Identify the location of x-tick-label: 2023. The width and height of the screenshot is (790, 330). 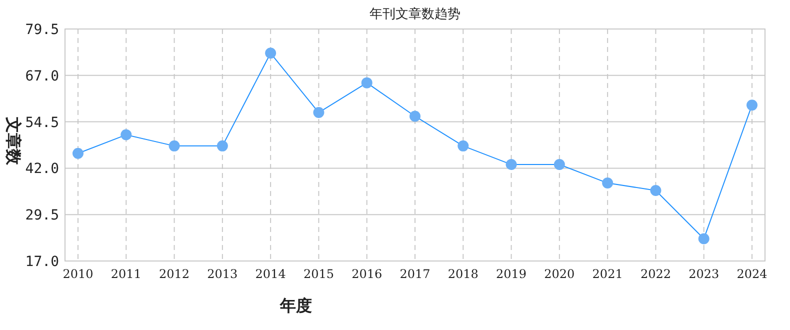
(704, 274).